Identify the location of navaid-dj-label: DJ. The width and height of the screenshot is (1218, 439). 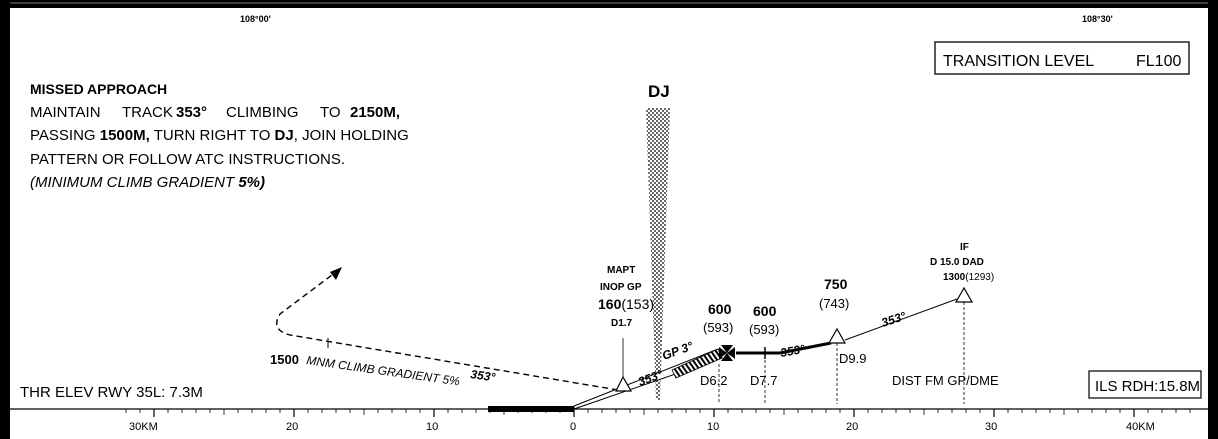
(659, 91).